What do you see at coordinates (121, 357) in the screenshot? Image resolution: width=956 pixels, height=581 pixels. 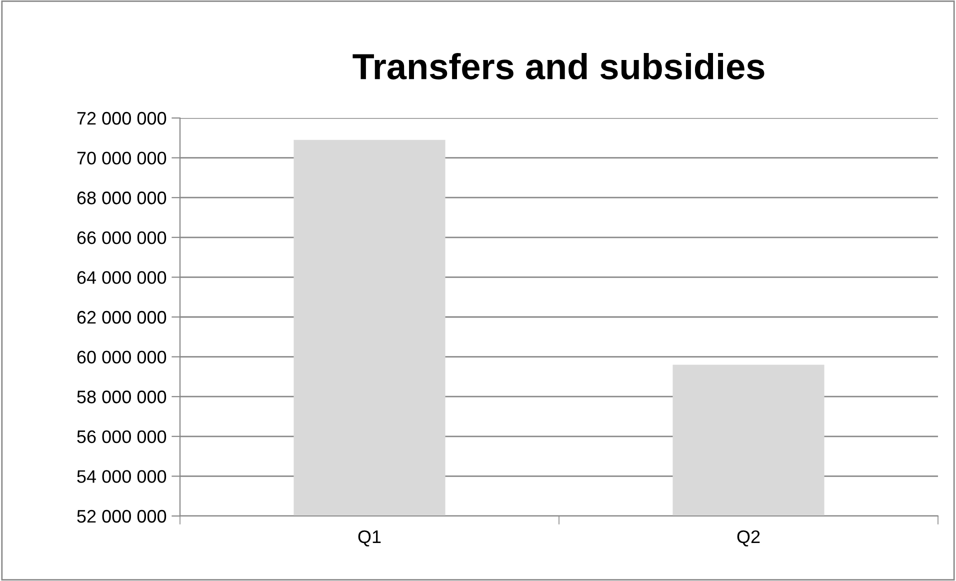 I see `y-tick-label: 60 000 000` at bounding box center [121, 357].